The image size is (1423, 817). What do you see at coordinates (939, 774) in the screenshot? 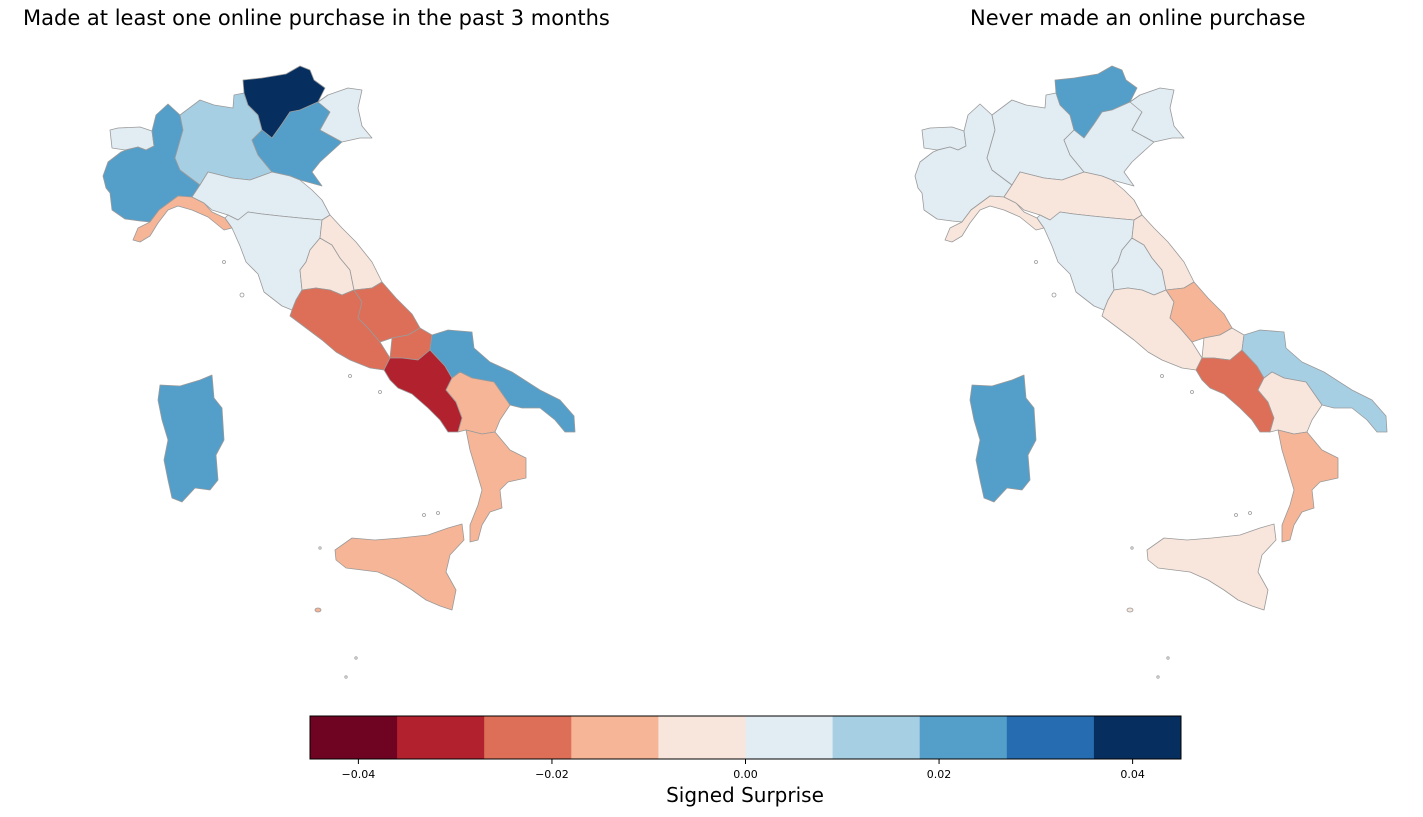
I see `colorbar-tick-label: 0.02` at bounding box center [939, 774].